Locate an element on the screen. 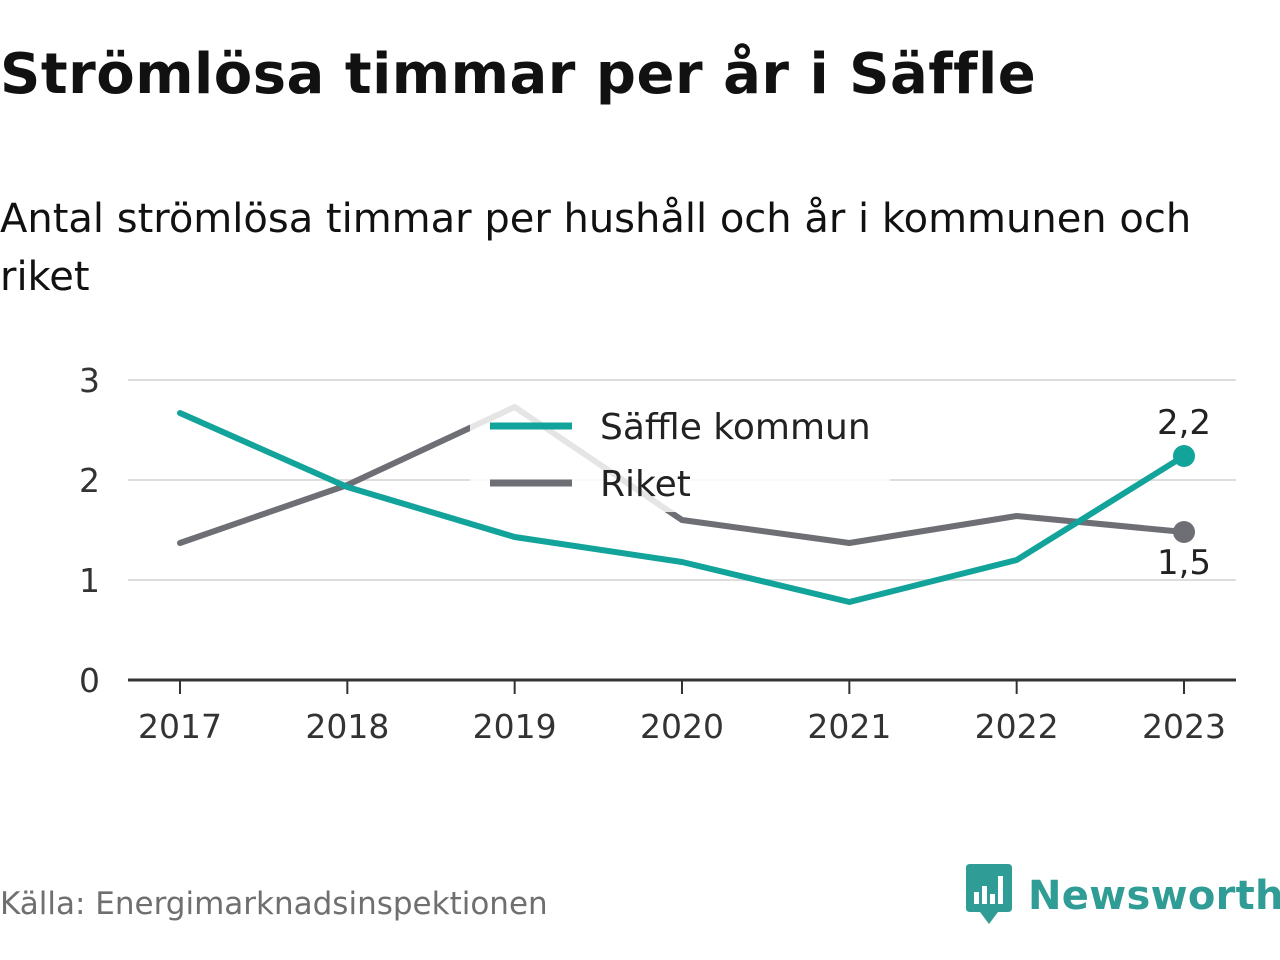  x-tick-label: 2017 is located at coordinates (180, 726).